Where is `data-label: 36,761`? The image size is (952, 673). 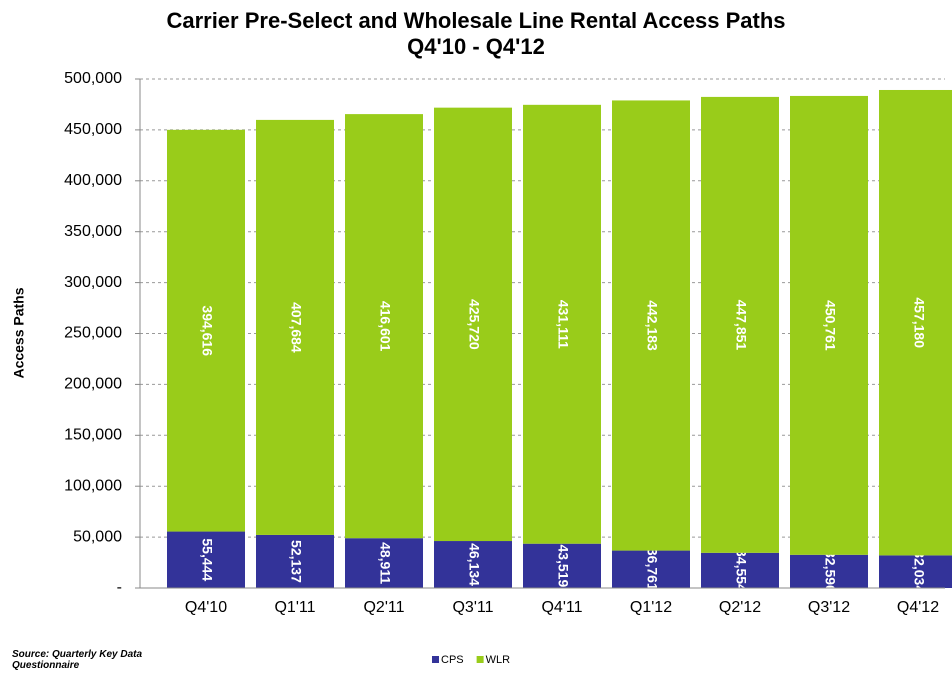
data-label: 36,761 is located at coordinates (652, 569).